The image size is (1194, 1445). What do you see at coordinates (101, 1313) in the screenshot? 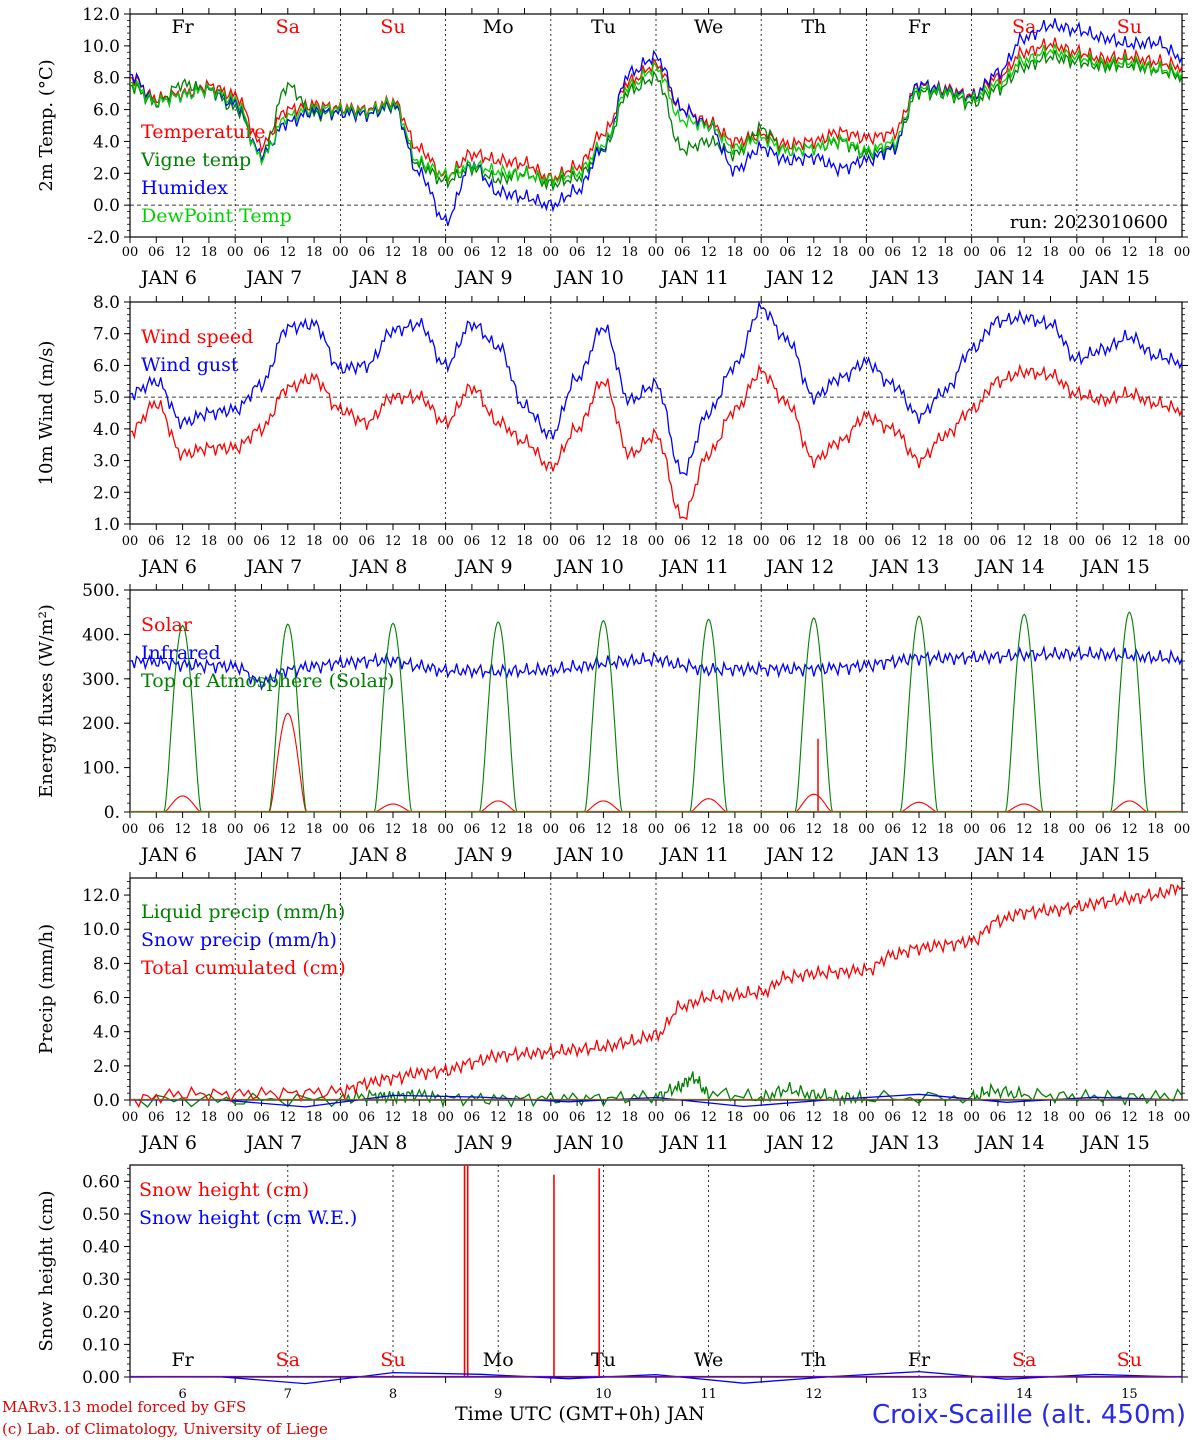
I see `y-tick-label: 0.20` at bounding box center [101, 1313].